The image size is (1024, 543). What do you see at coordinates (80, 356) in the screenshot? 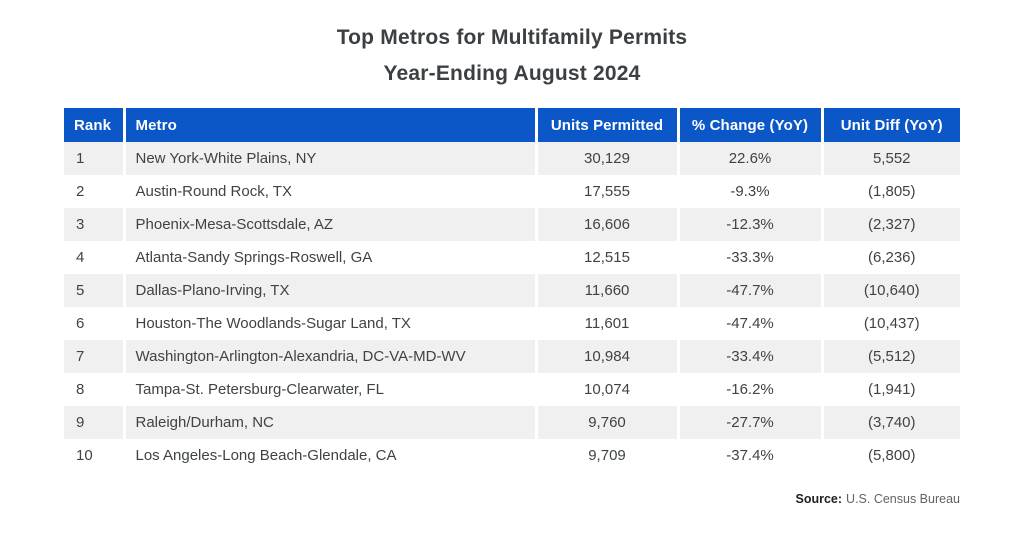
I see `cell-rank: 7` at bounding box center [80, 356].